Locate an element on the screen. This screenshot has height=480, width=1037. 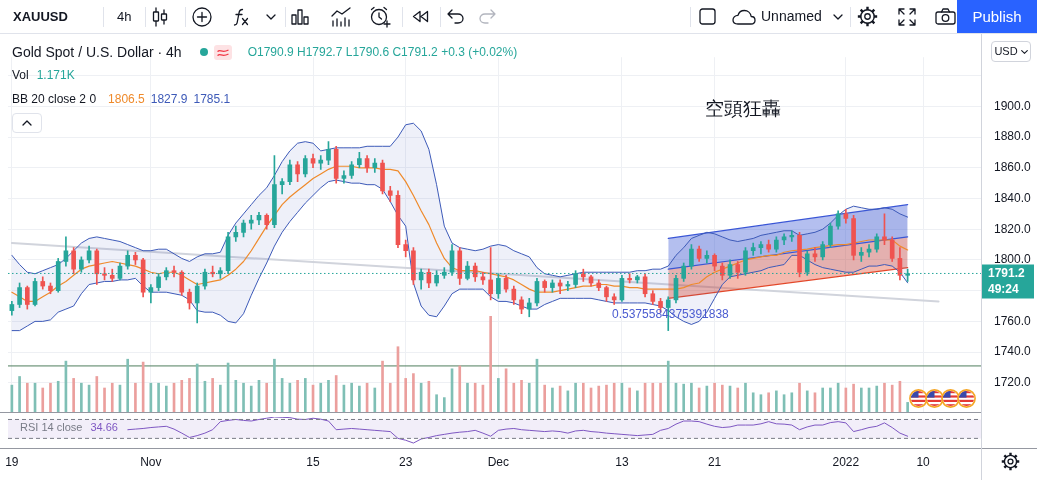
x-tick-label: Nov is located at coordinates (151, 461).